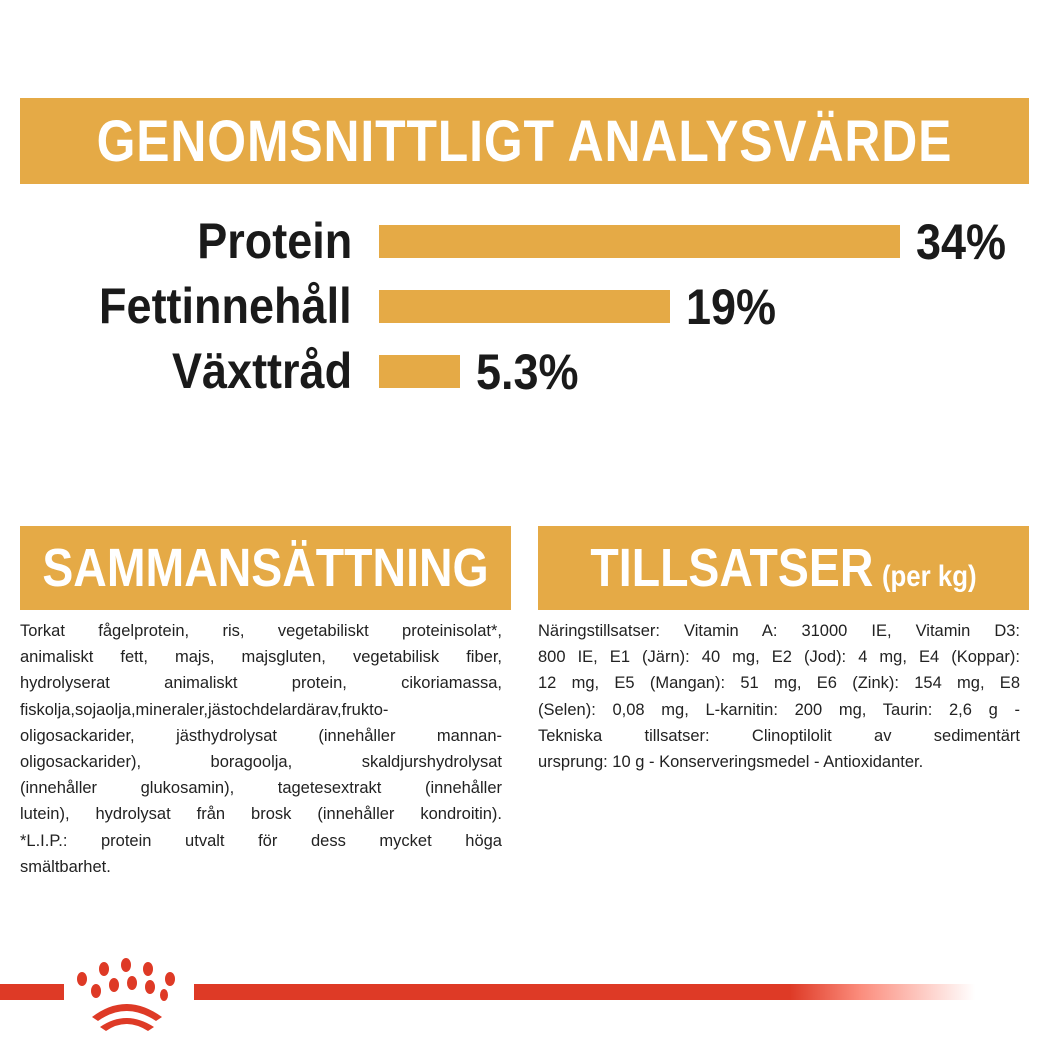 The height and width of the screenshot is (1049, 1049). I want to click on ingredients-title: SAMMANSÄTTNING, so click(265, 568).